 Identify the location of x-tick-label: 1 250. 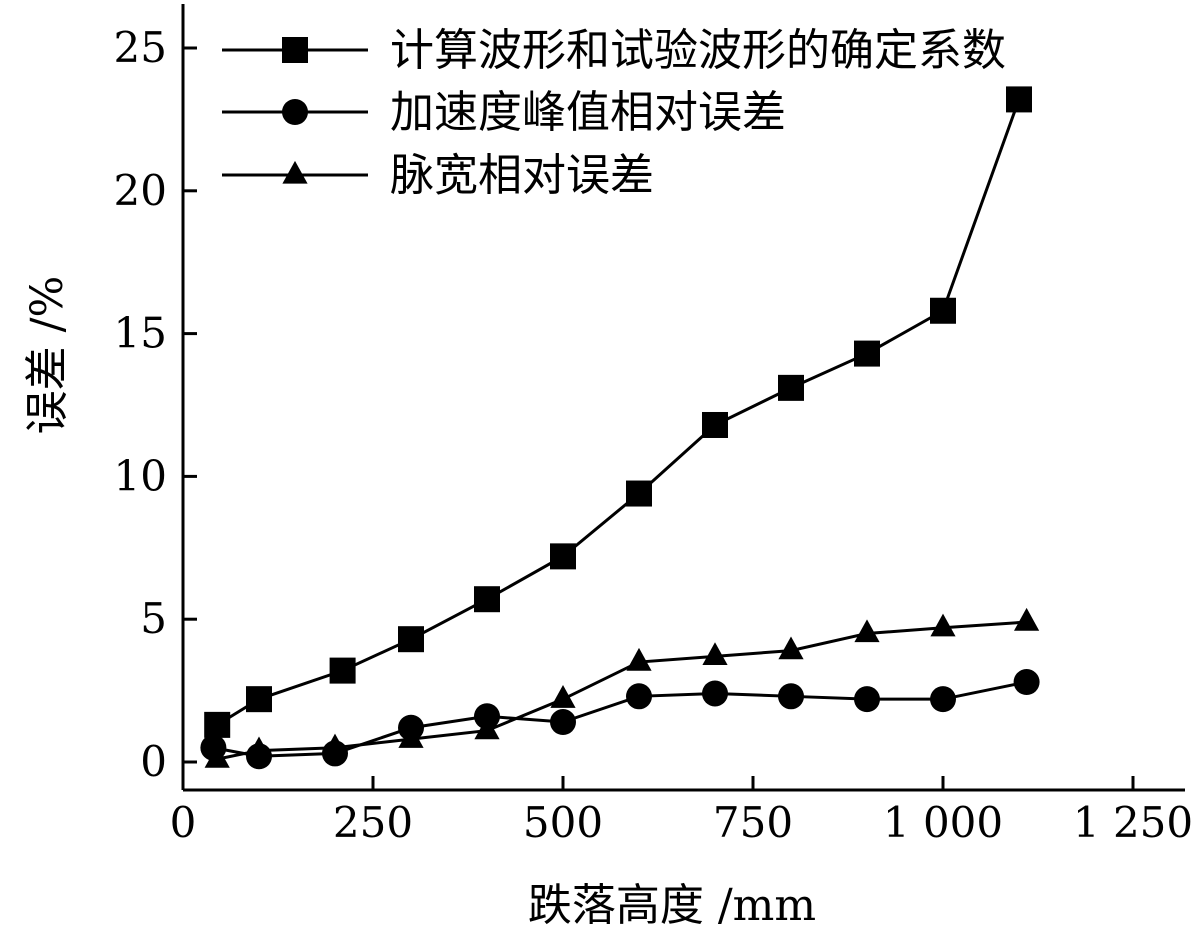
(1133, 822).